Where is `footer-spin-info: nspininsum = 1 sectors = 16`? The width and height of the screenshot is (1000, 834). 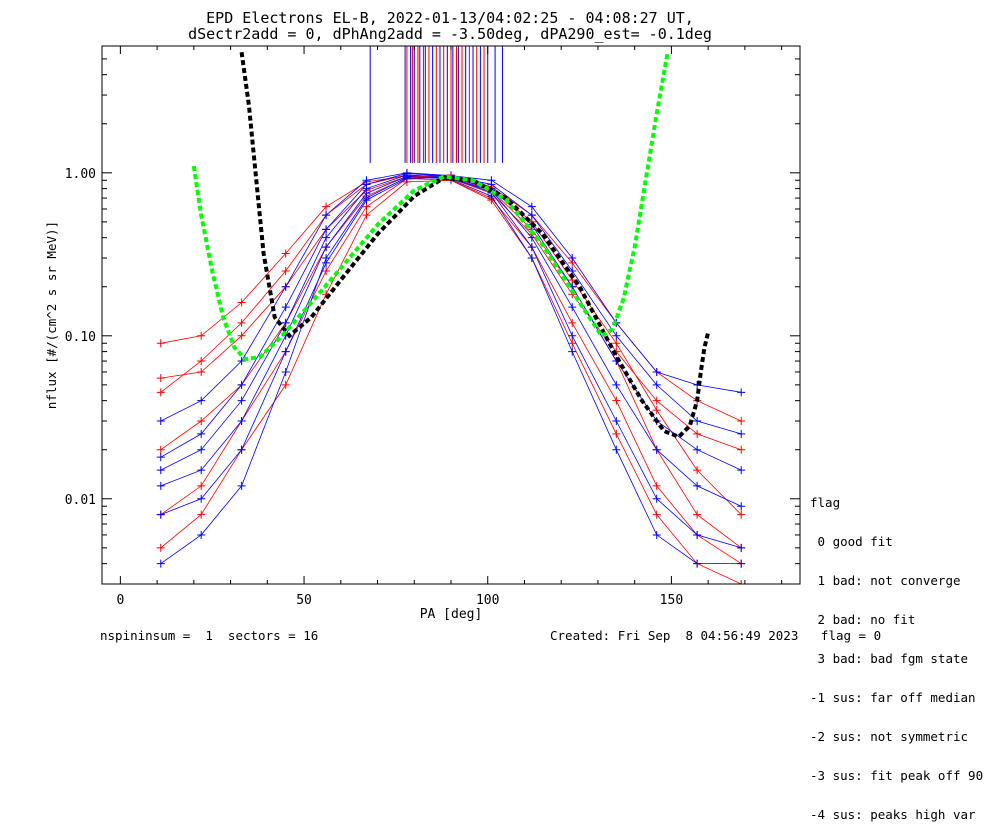
footer-spin-info: nspininsum = 1 sectors = 16 is located at coordinates (209, 635).